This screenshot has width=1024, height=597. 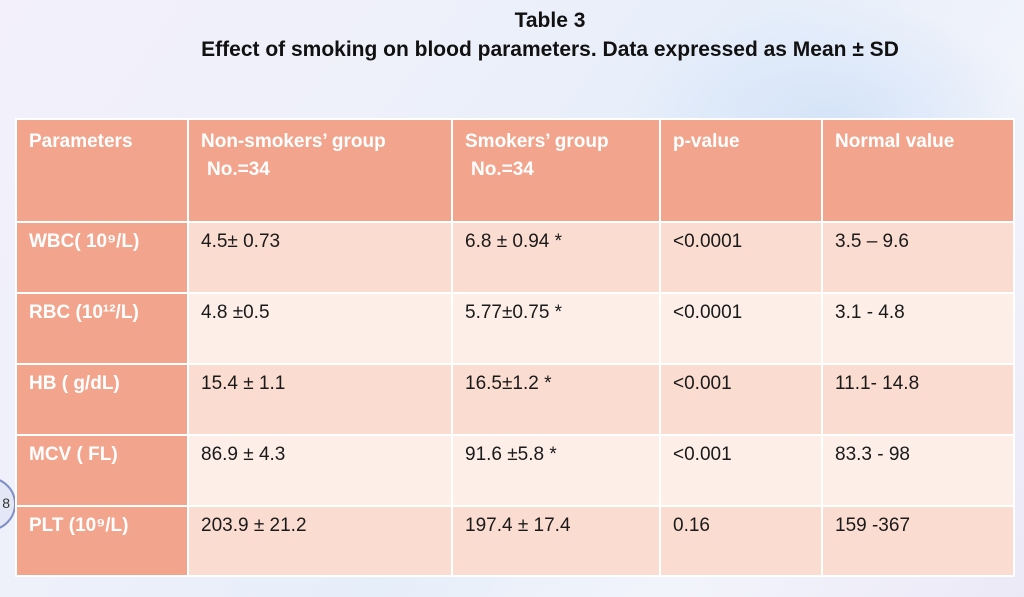 What do you see at coordinates (102, 257) in the screenshot?
I see `row-parameter: WBC( 10⁹/L)` at bounding box center [102, 257].